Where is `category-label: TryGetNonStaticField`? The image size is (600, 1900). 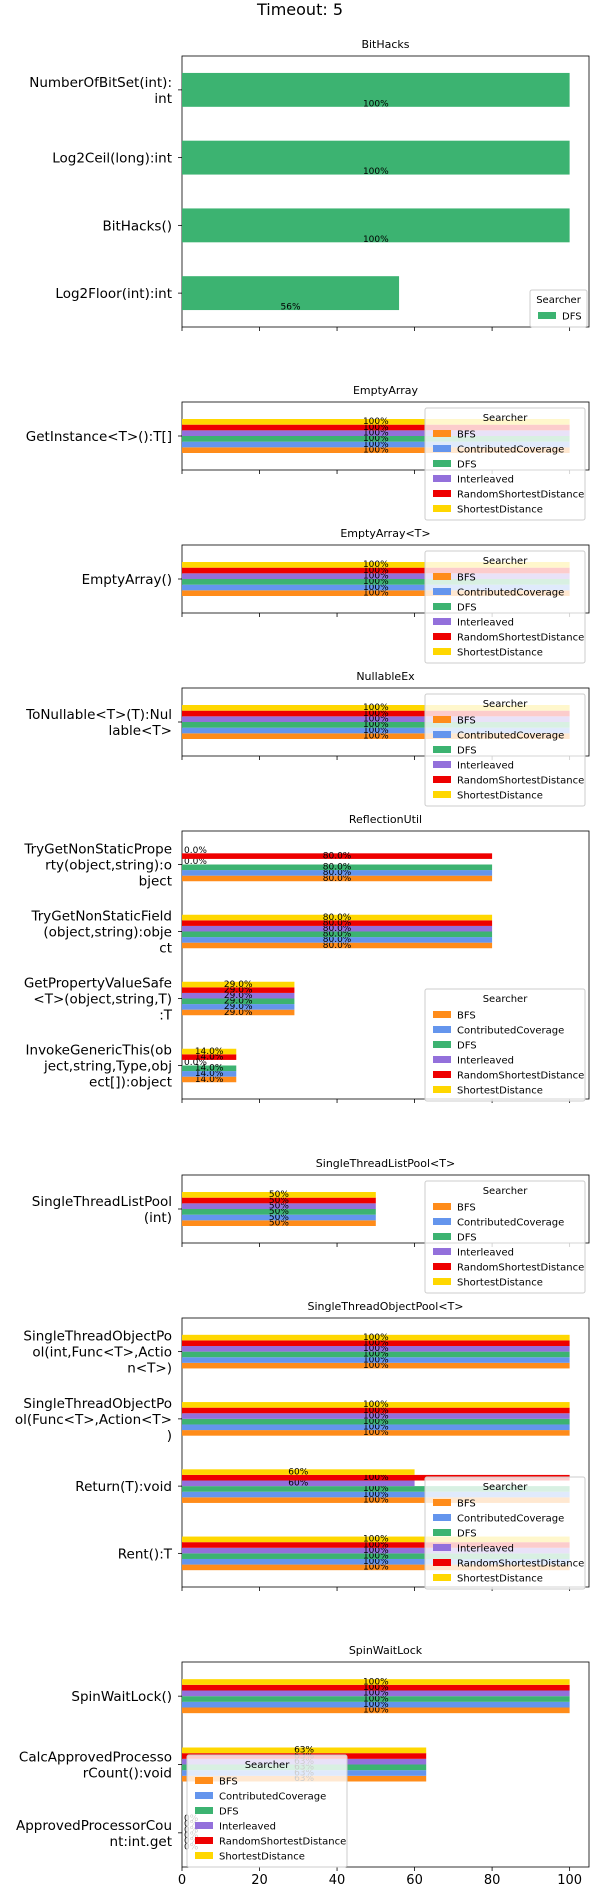
category-label: TryGetNonStaticField is located at coordinates (101, 917).